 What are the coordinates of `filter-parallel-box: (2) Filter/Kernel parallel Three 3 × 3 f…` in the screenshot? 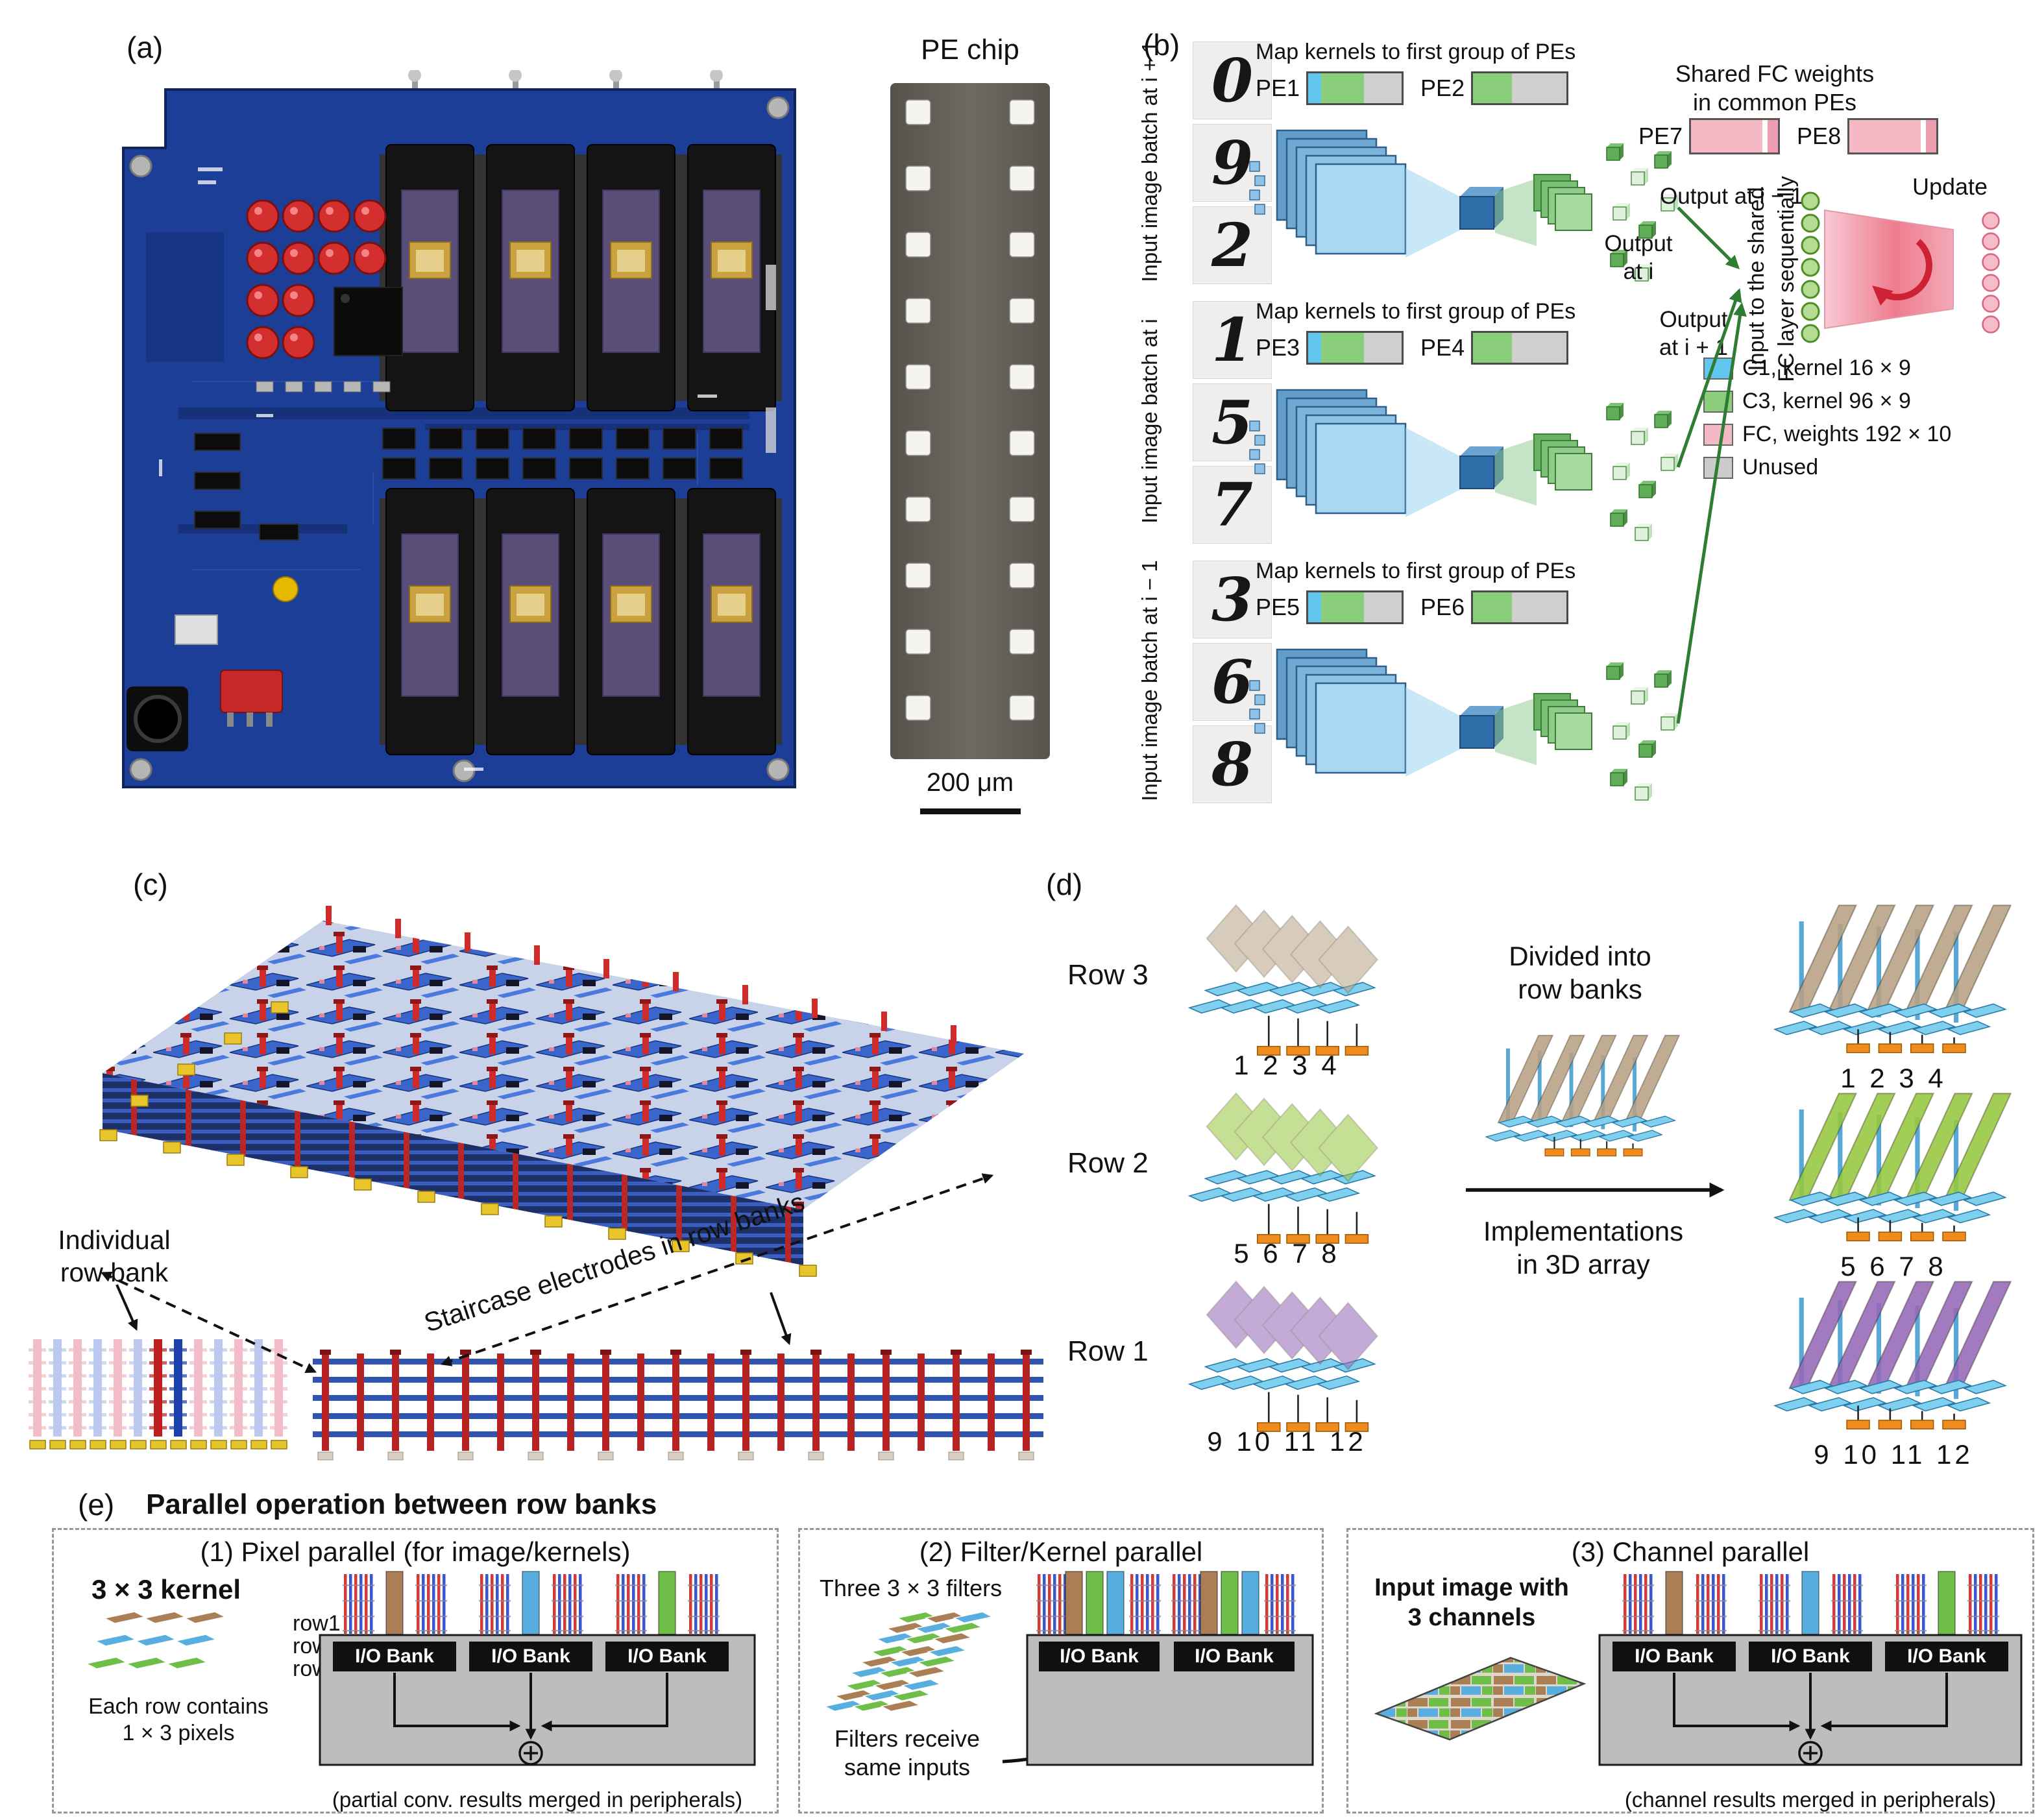 It's located at (1061, 1671).